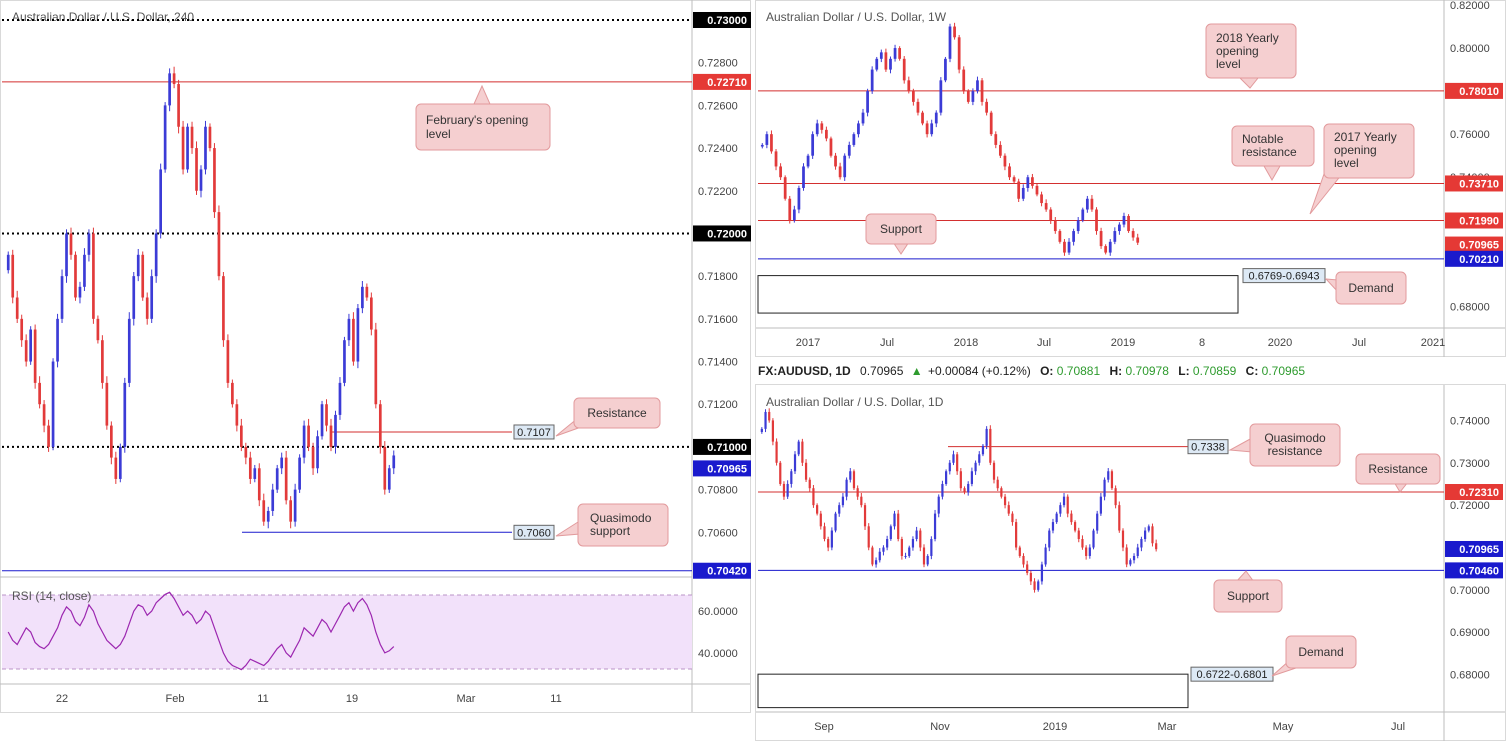 This screenshot has height=745, width=1508. I want to click on time-tick: 2017, so click(808, 343).